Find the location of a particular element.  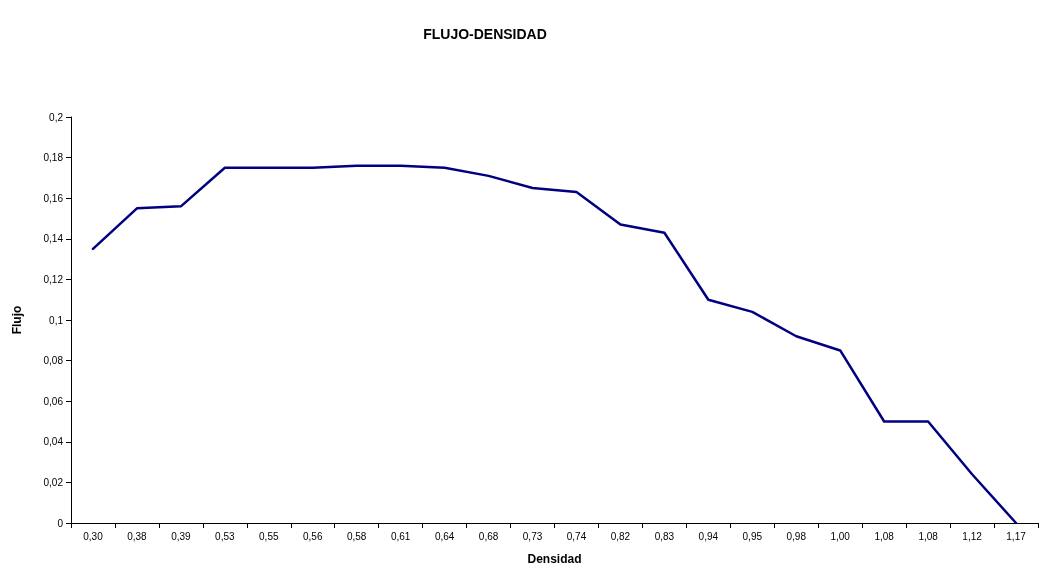

x-tick-label: 0,64 is located at coordinates (444, 536).